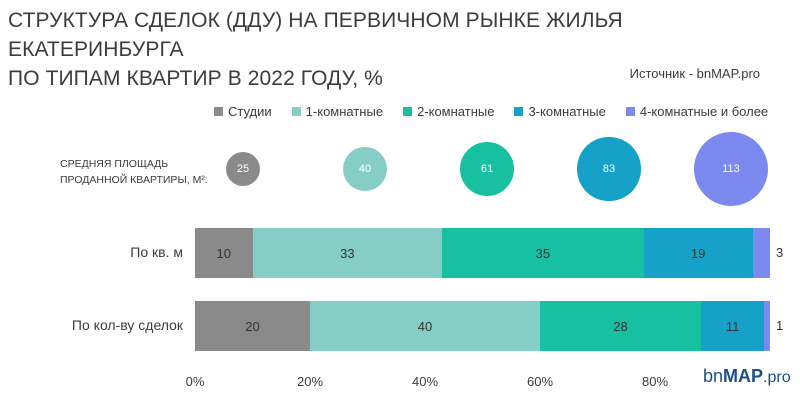  Describe the element at coordinates (364, 168) in the screenshot. I see `avg-area-circle: 40` at that location.